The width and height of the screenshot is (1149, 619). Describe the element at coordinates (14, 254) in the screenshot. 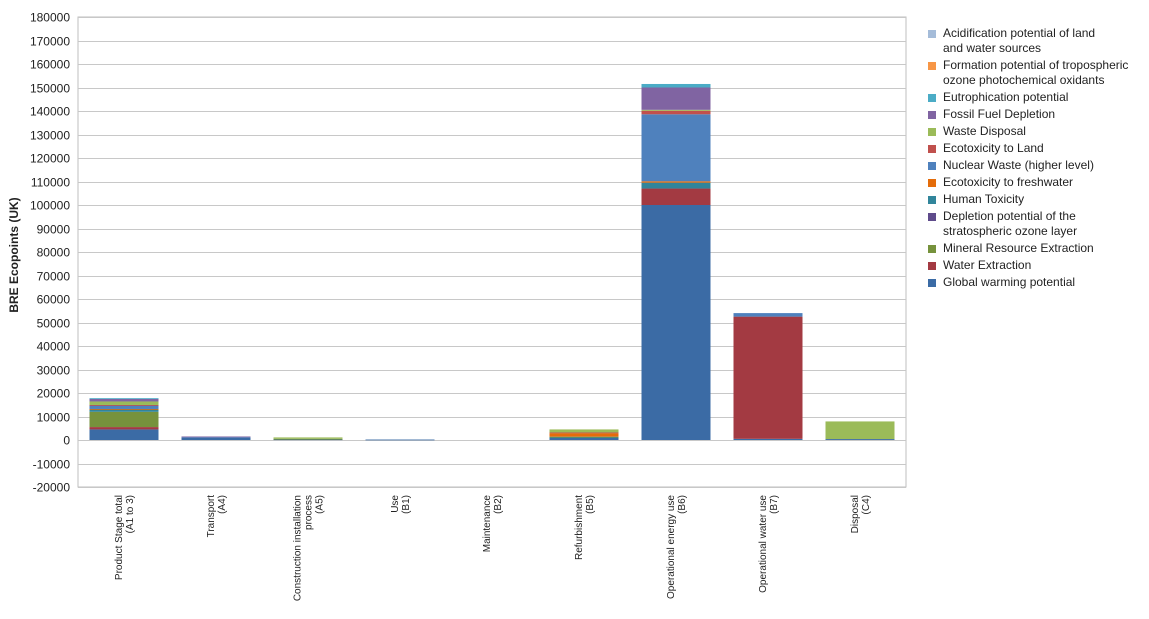

I see `y-axis-title: BRE Ecopoints (UK)` at that location.